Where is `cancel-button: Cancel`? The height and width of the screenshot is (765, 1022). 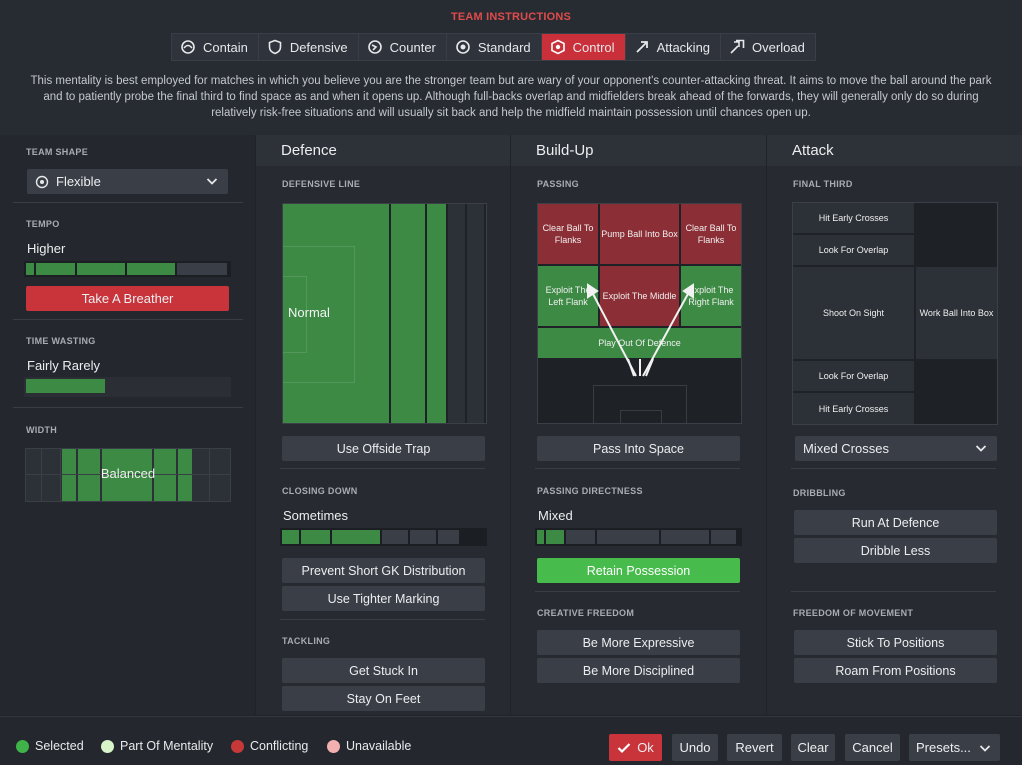 cancel-button: Cancel is located at coordinates (872, 747).